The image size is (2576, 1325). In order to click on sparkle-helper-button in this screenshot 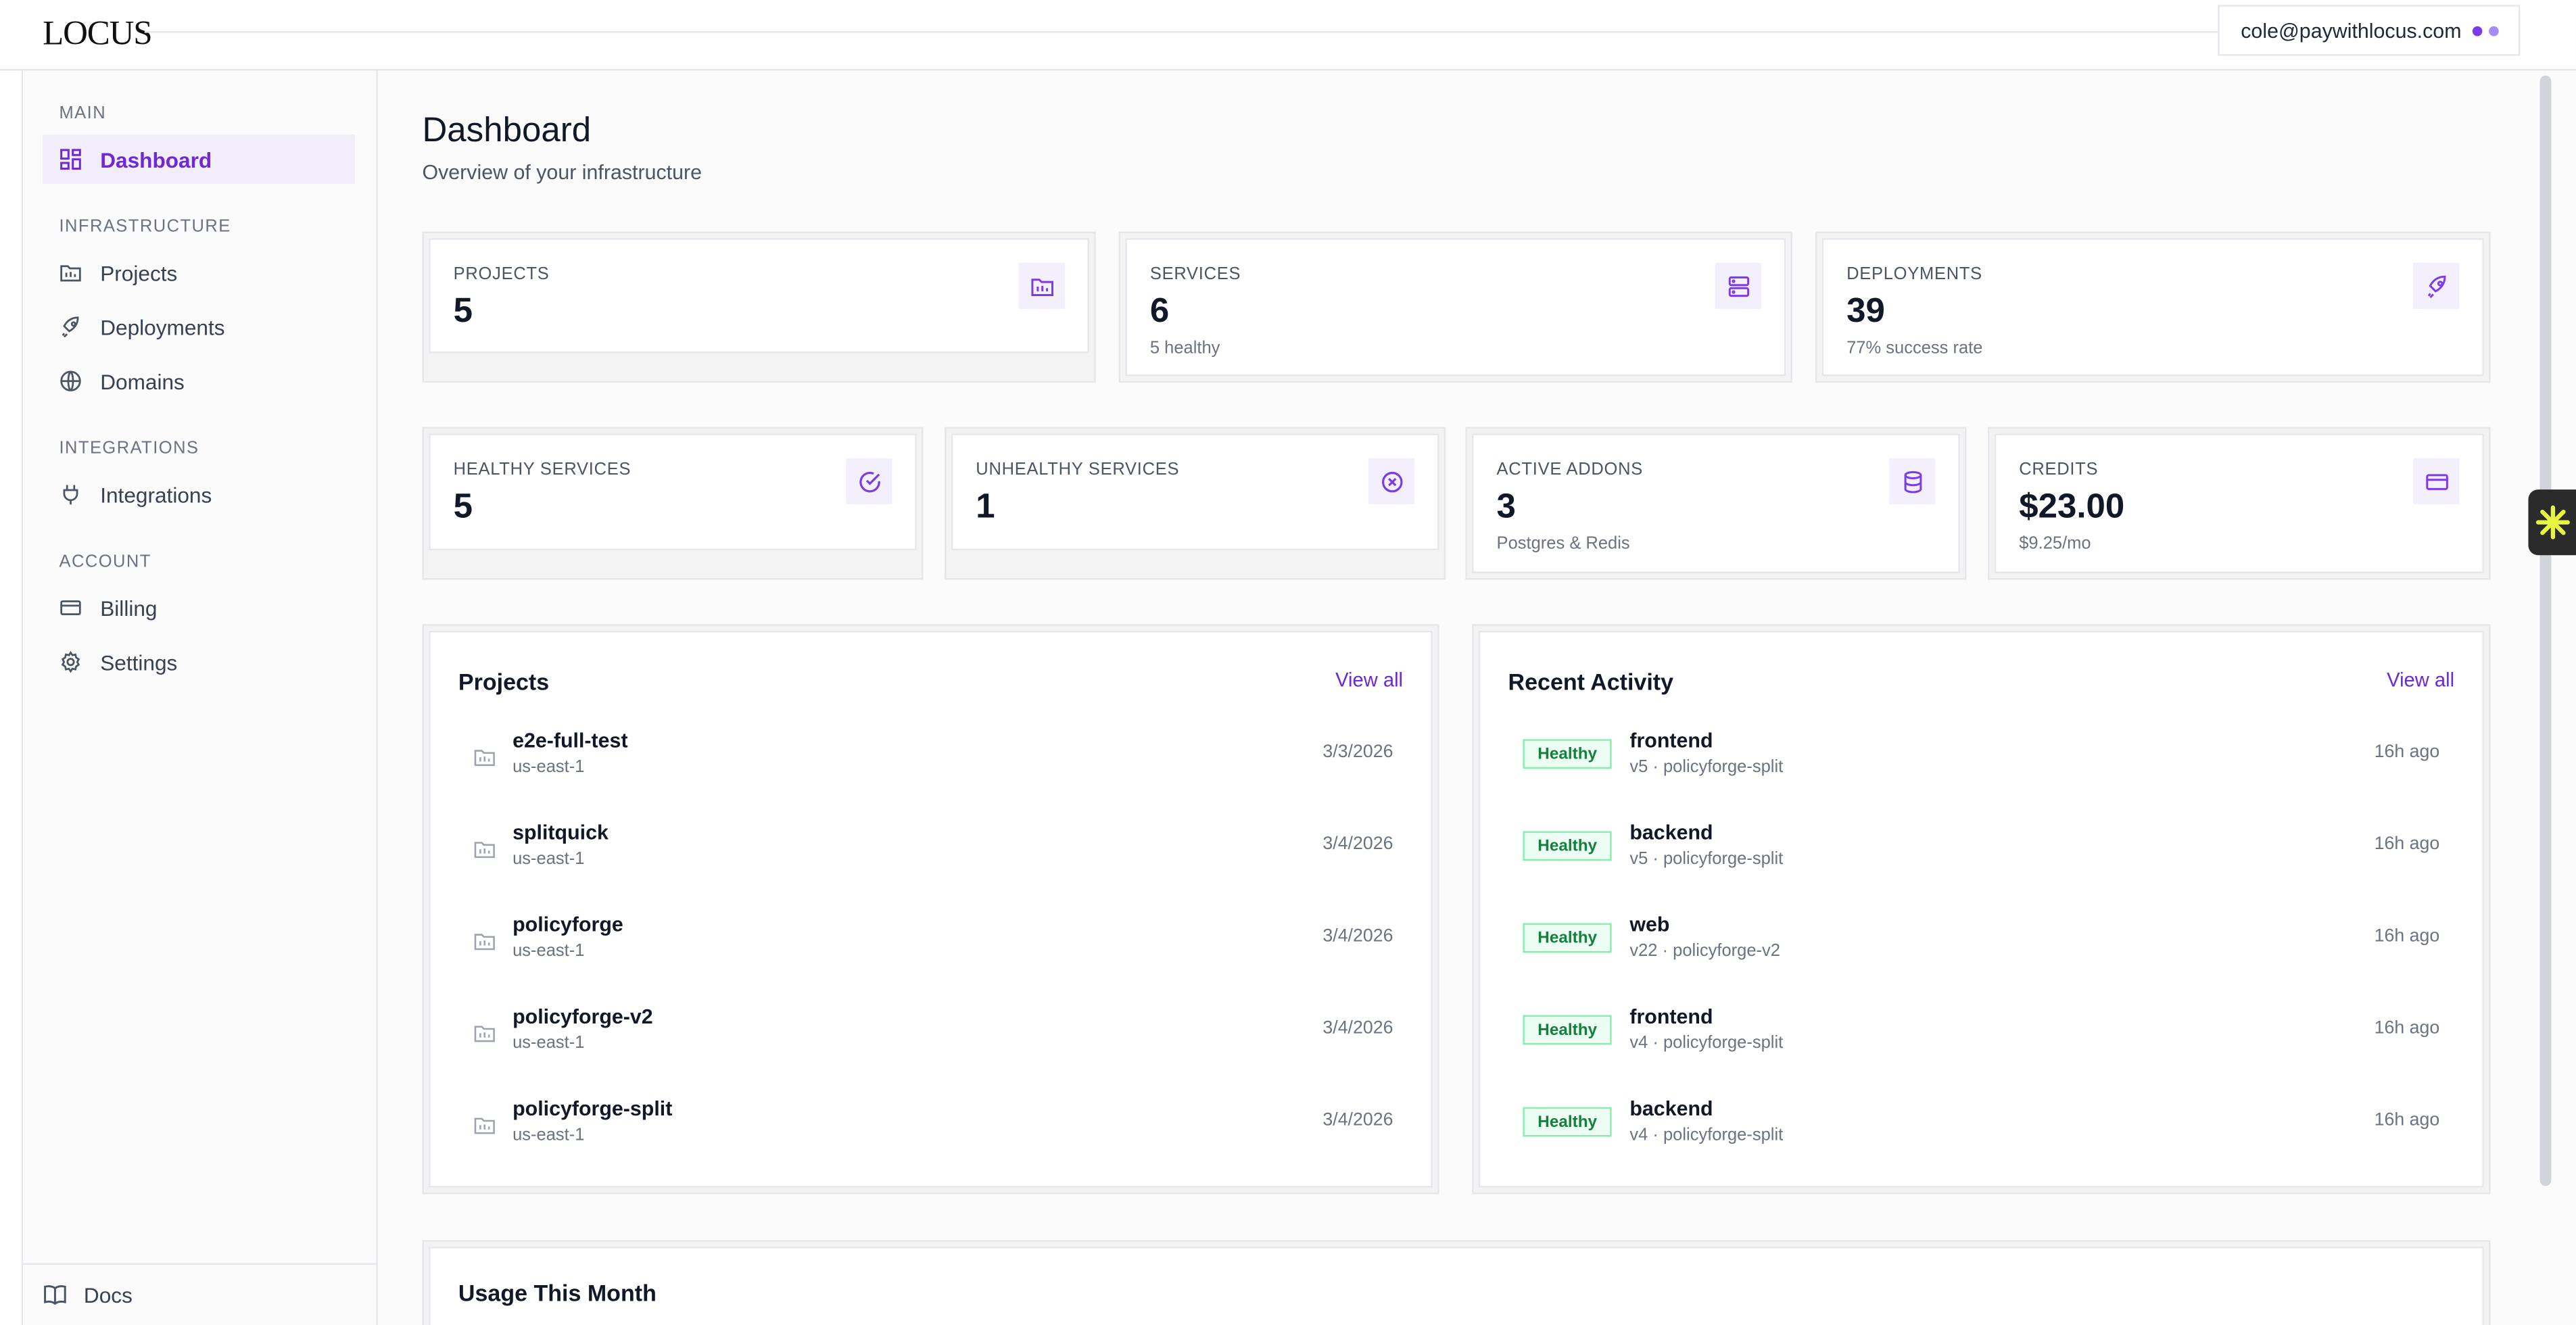, I will do `click(2552, 522)`.